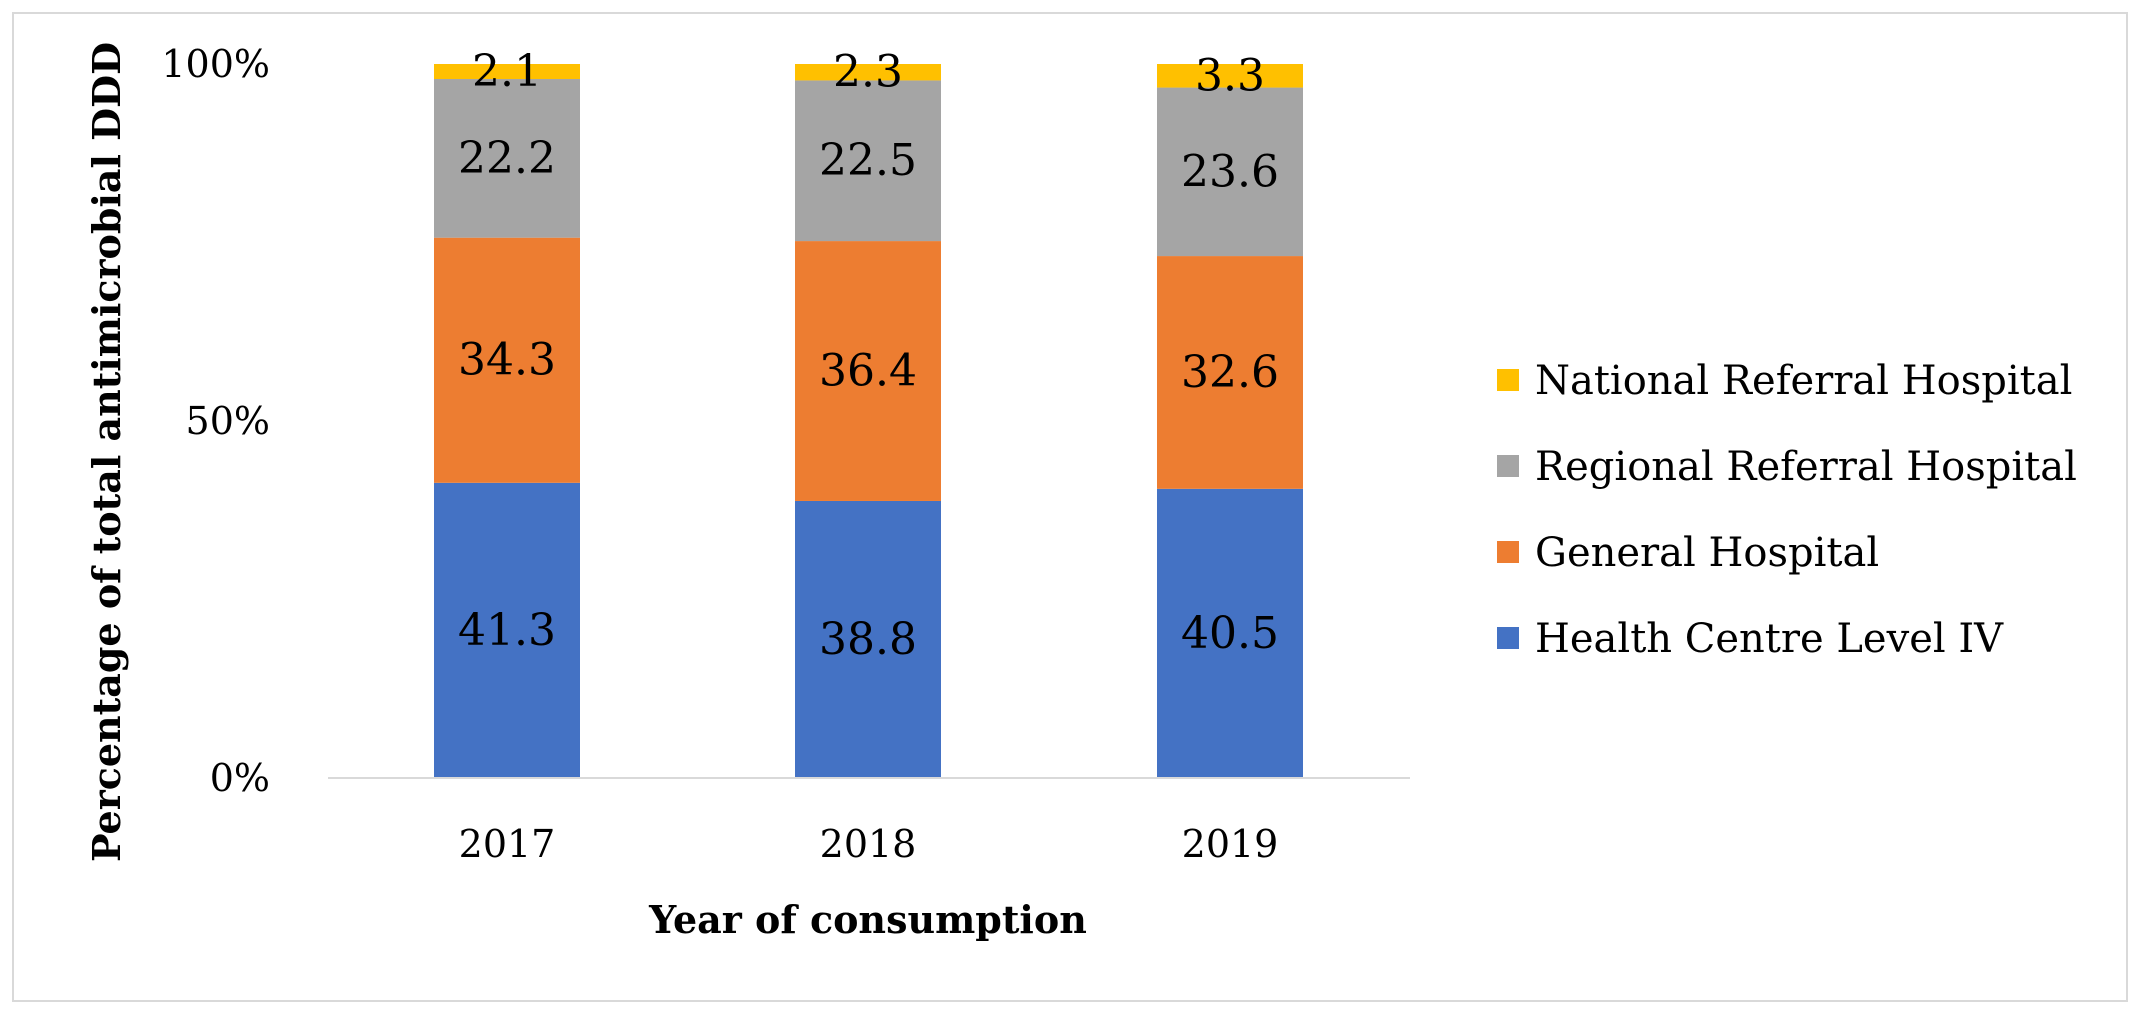  I want to click on bar-2017-general-hospital, so click(507, 360).